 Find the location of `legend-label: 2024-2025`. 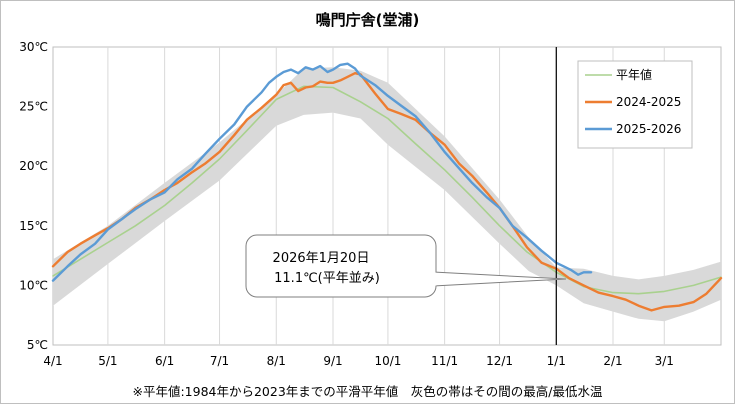

legend-label: 2024-2025 is located at coordinates (648, 102).